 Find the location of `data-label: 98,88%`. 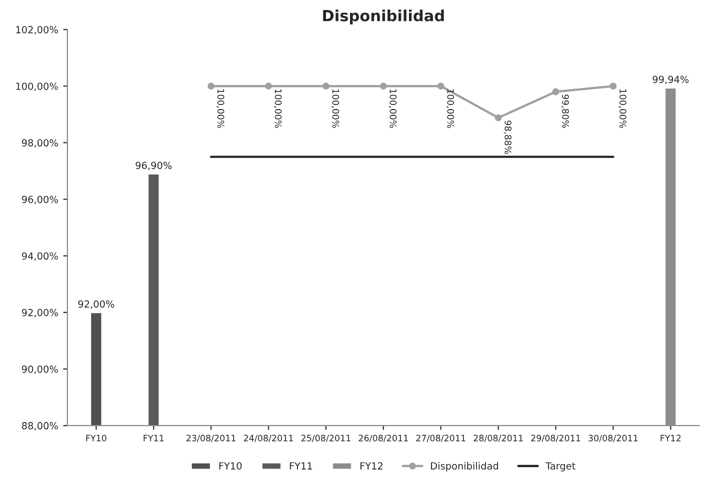

data-label: 98,88% is located at coordinates (508, 137).